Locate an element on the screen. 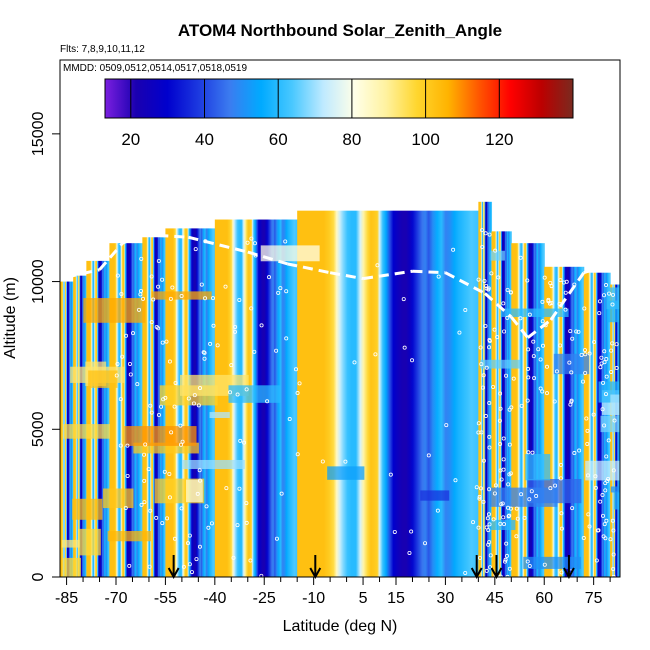  y-axis: 0 5000 10000 15000 is located at coordinates (45, 346).